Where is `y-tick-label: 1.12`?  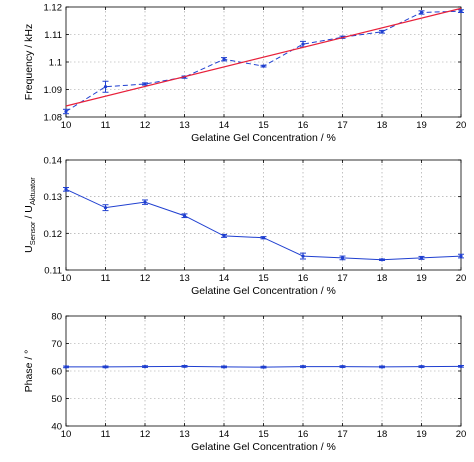 y-tick-label: 1.12 is located at coordinates (53, 8).